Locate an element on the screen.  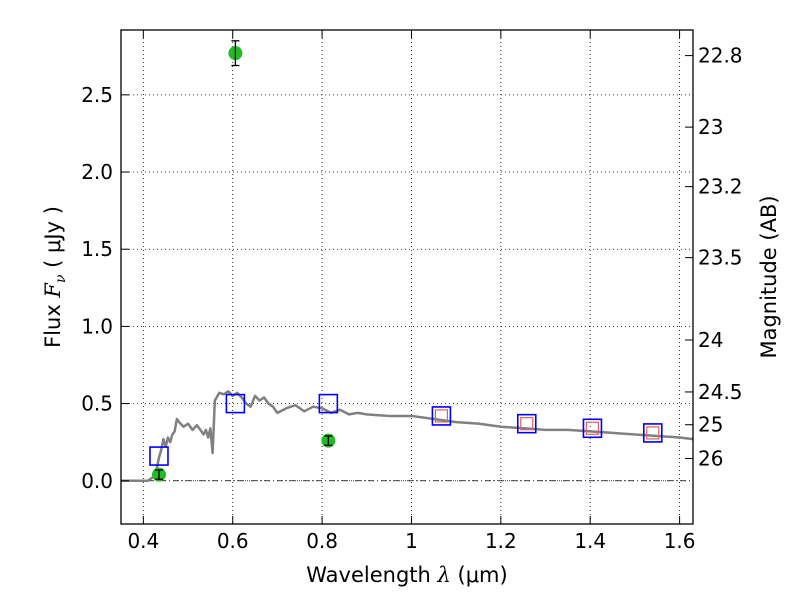
y-tick-label: 0.5 is located at coordinates (97, 404).